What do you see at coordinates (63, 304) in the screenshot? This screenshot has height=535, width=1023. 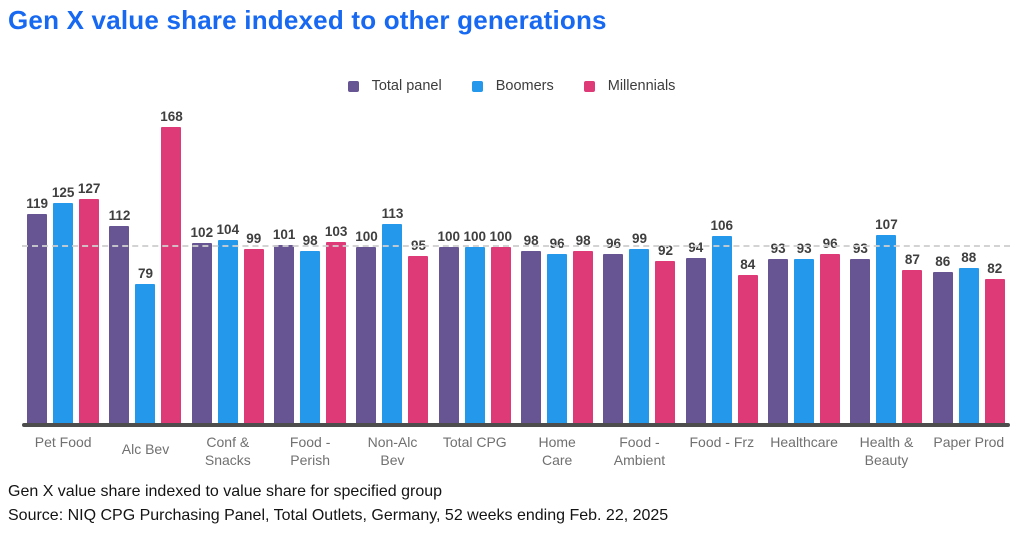 I see `bar-boomers: 125` at bounding box center [63, 304].